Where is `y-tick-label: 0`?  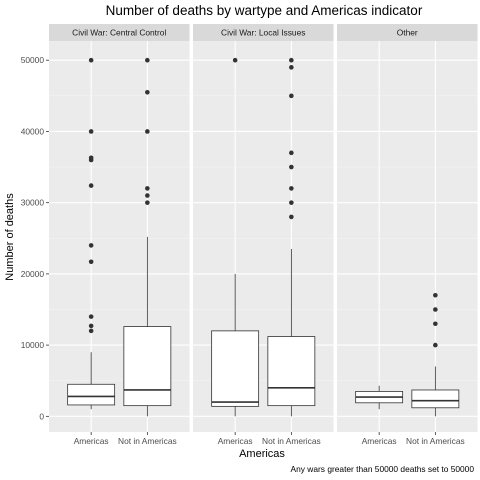 y-tick-label: 0 is located at coordinates (41, 416).